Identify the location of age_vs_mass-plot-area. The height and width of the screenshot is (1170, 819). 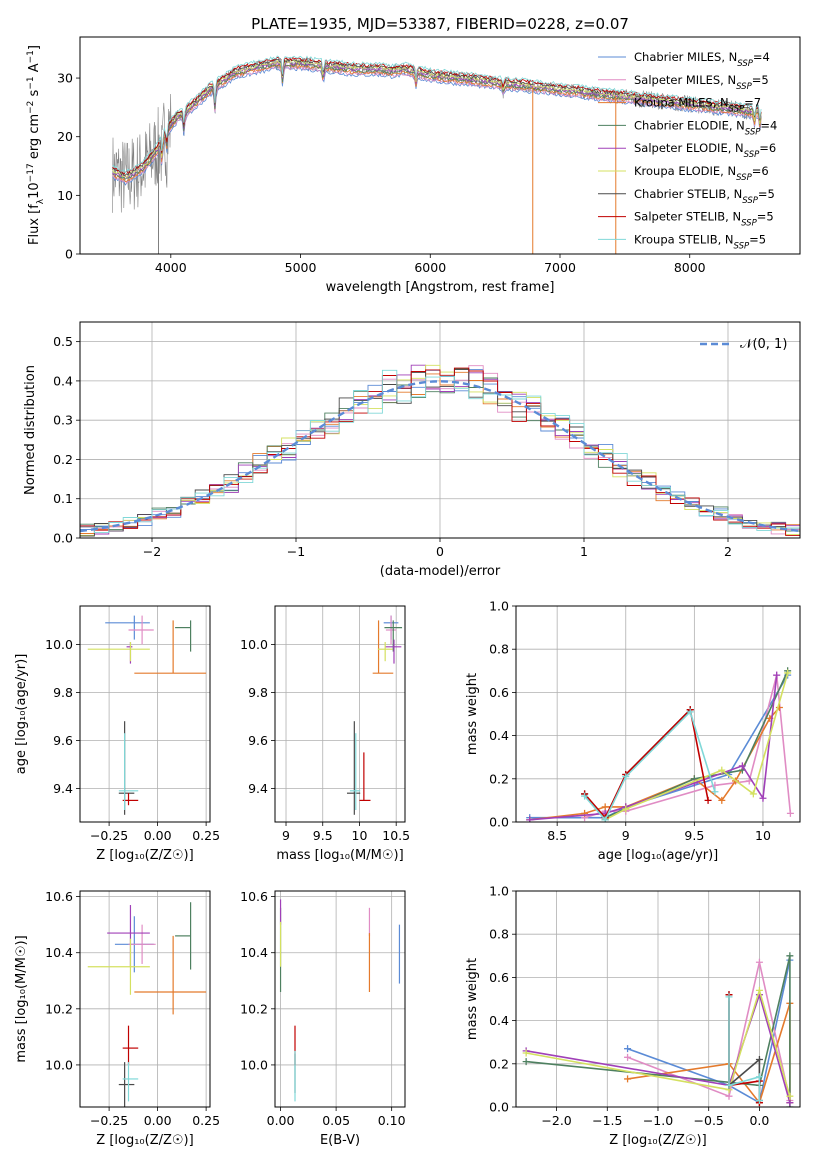
(374, 715).